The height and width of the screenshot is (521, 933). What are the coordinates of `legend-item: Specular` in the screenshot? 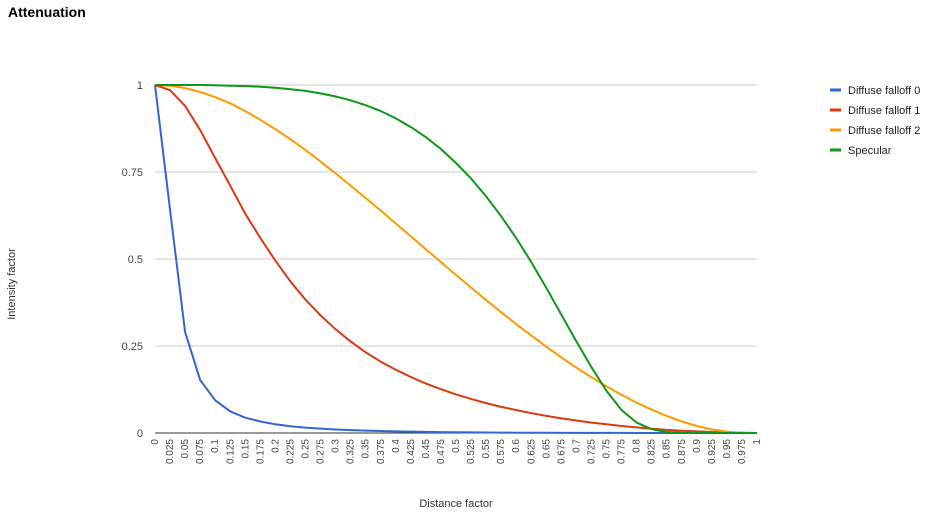 It's located at (861, 151).